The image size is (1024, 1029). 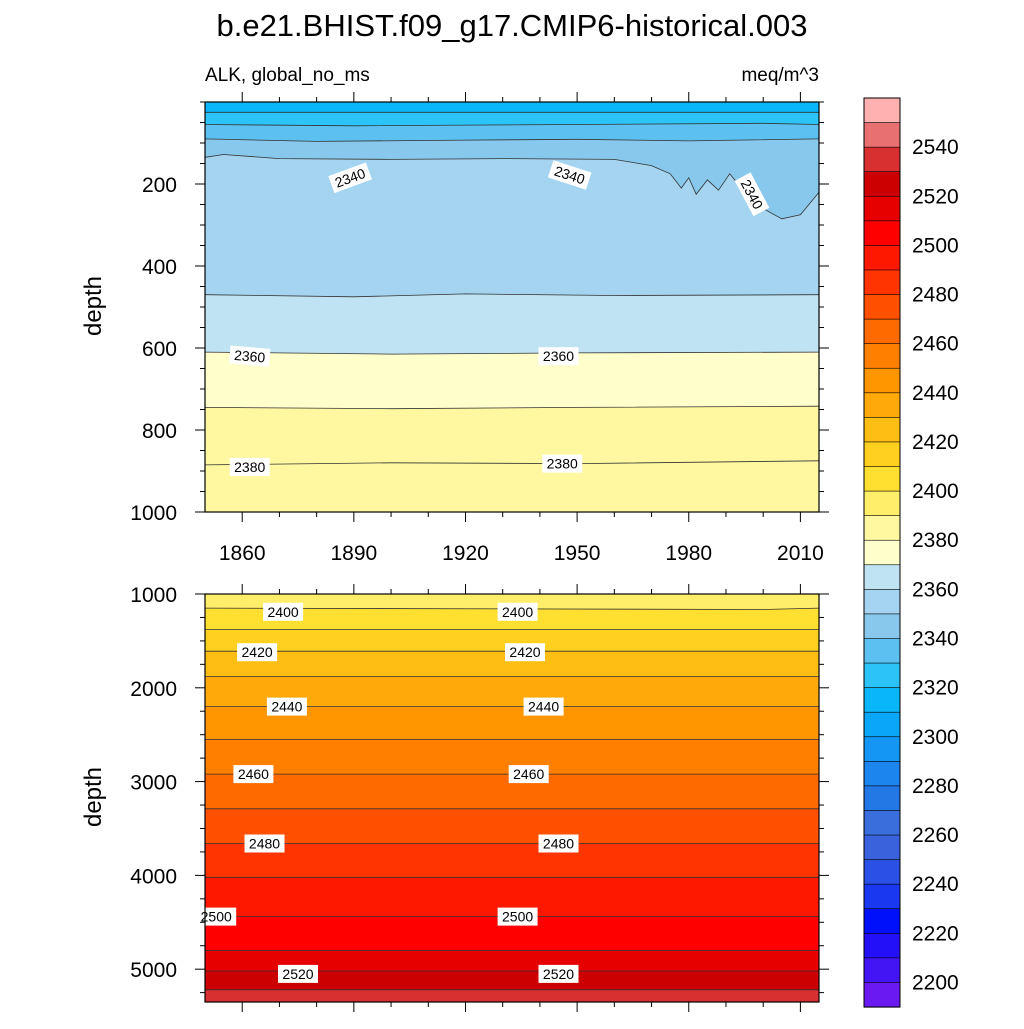 I want to click on contour-label-text: 2500, so click(x=517, y=917).